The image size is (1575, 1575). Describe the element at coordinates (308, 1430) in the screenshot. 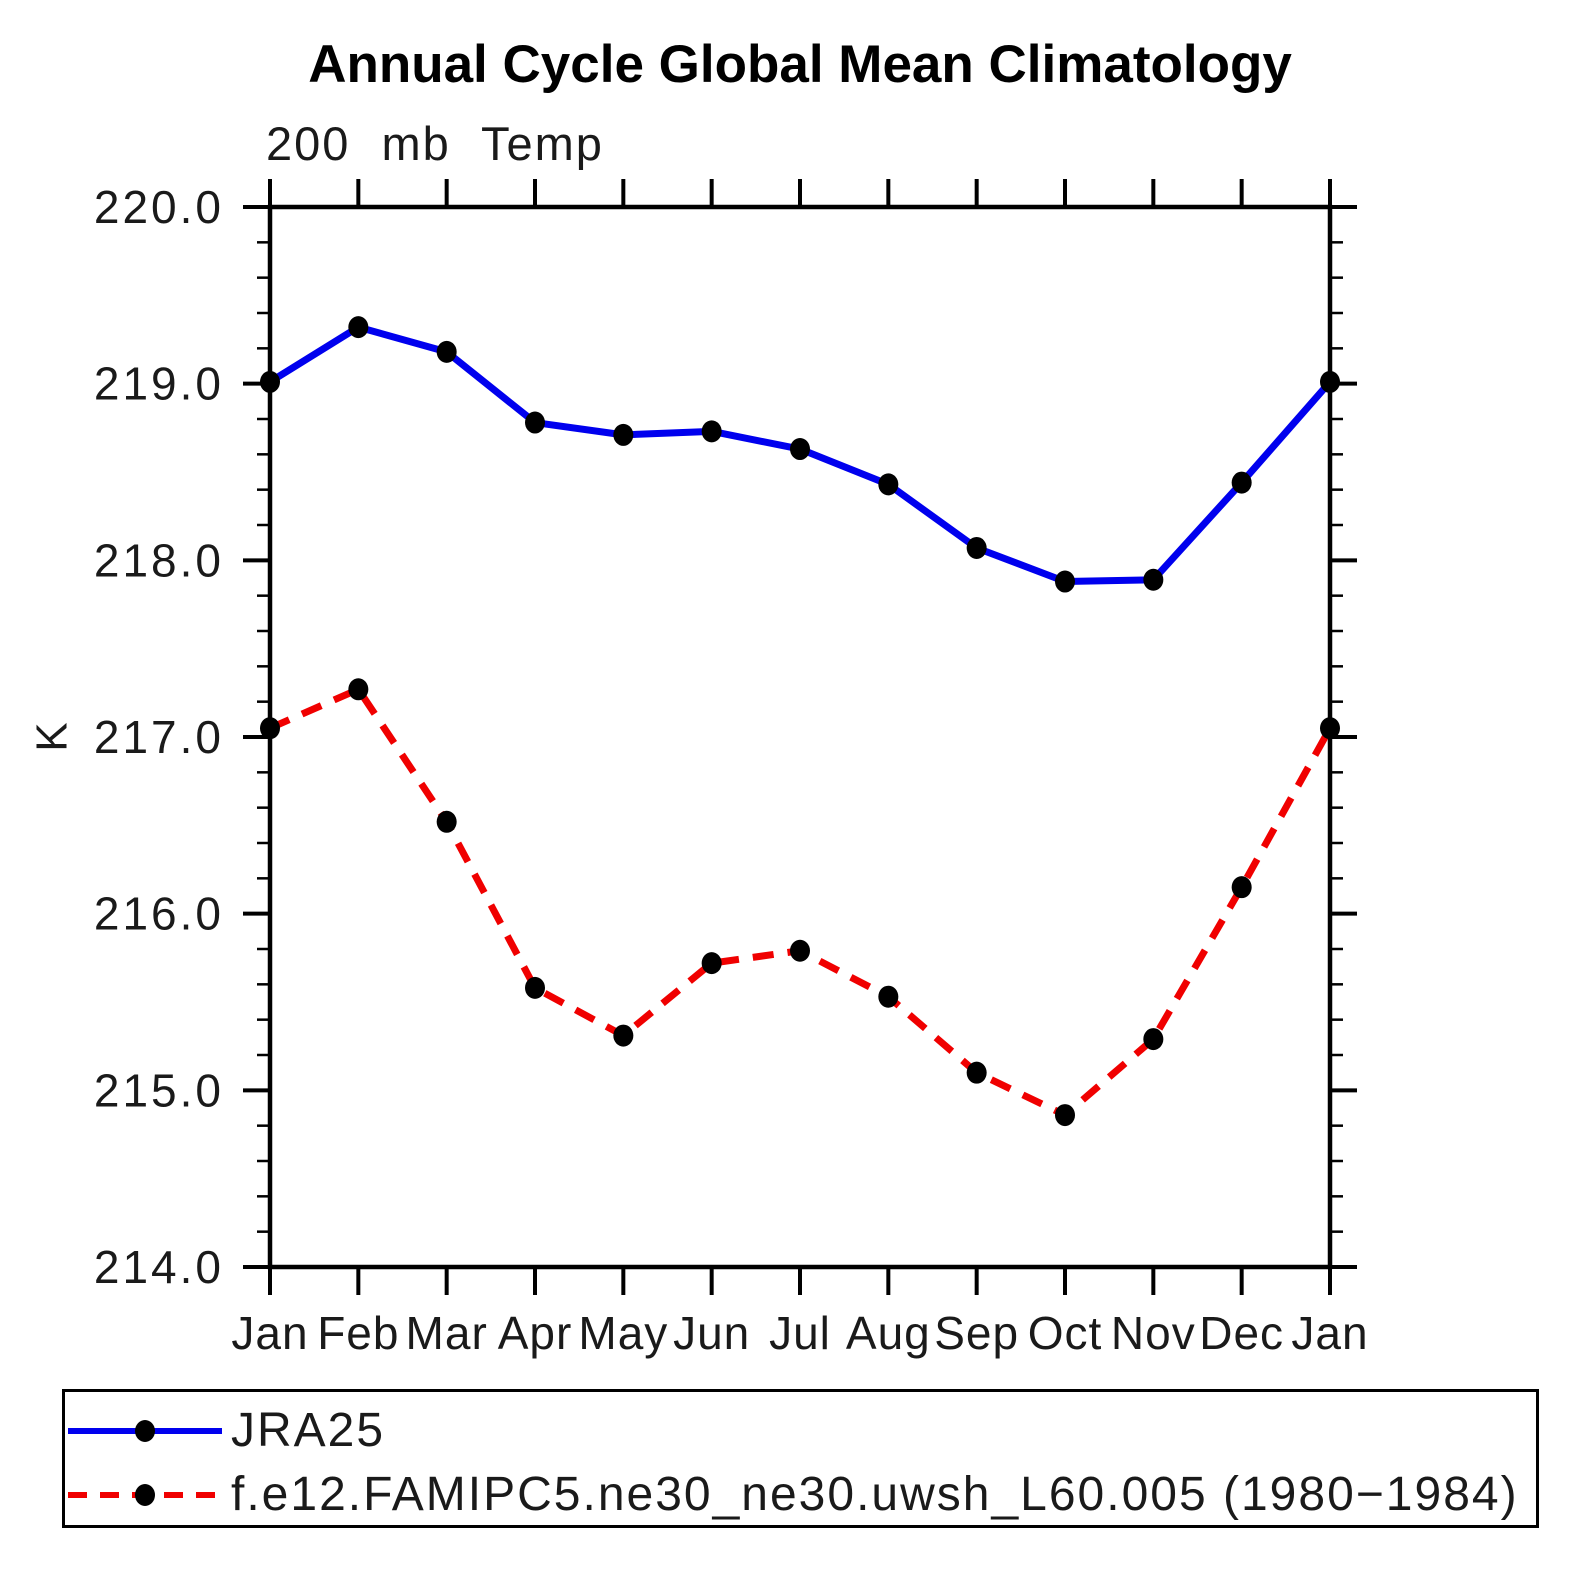

I see `legend-label-jra25: JRA25` at that location.